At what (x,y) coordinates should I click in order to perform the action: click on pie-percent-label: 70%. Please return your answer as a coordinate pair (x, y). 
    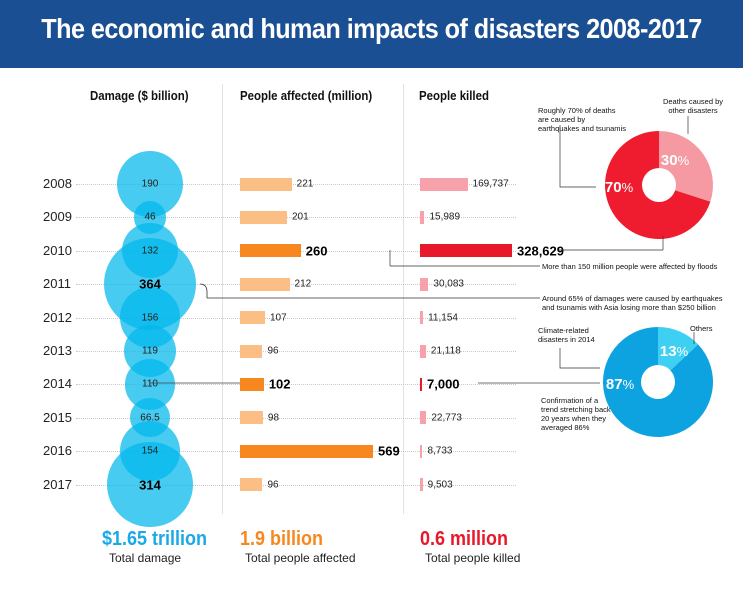
    Looking at the image, I should click on (619, 187).